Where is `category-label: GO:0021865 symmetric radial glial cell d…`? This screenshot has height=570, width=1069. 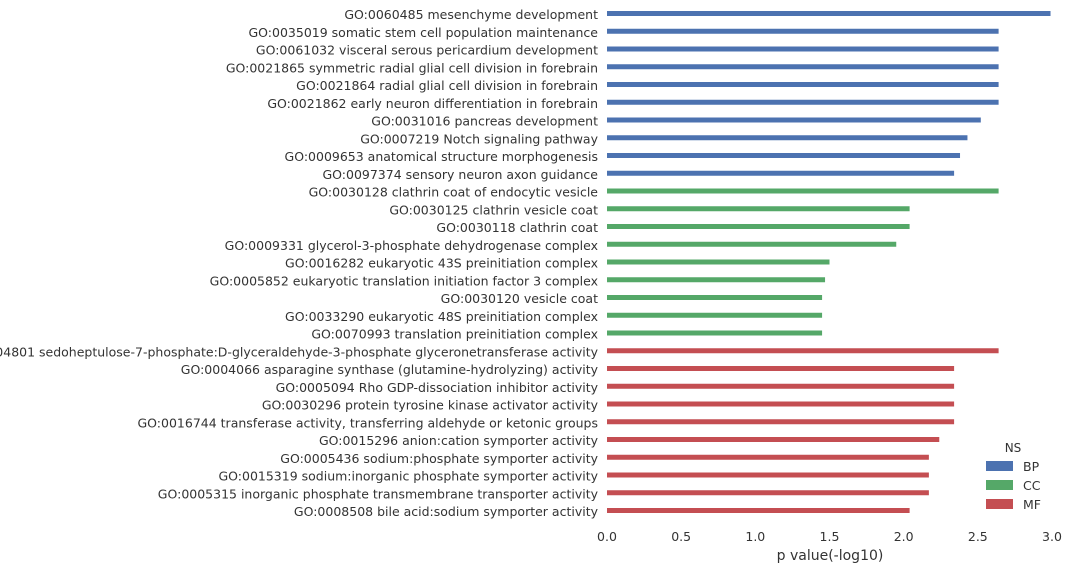
category-label: GO:0021865 symmetric radial glial cell d… is located at coordinates (412, 67).